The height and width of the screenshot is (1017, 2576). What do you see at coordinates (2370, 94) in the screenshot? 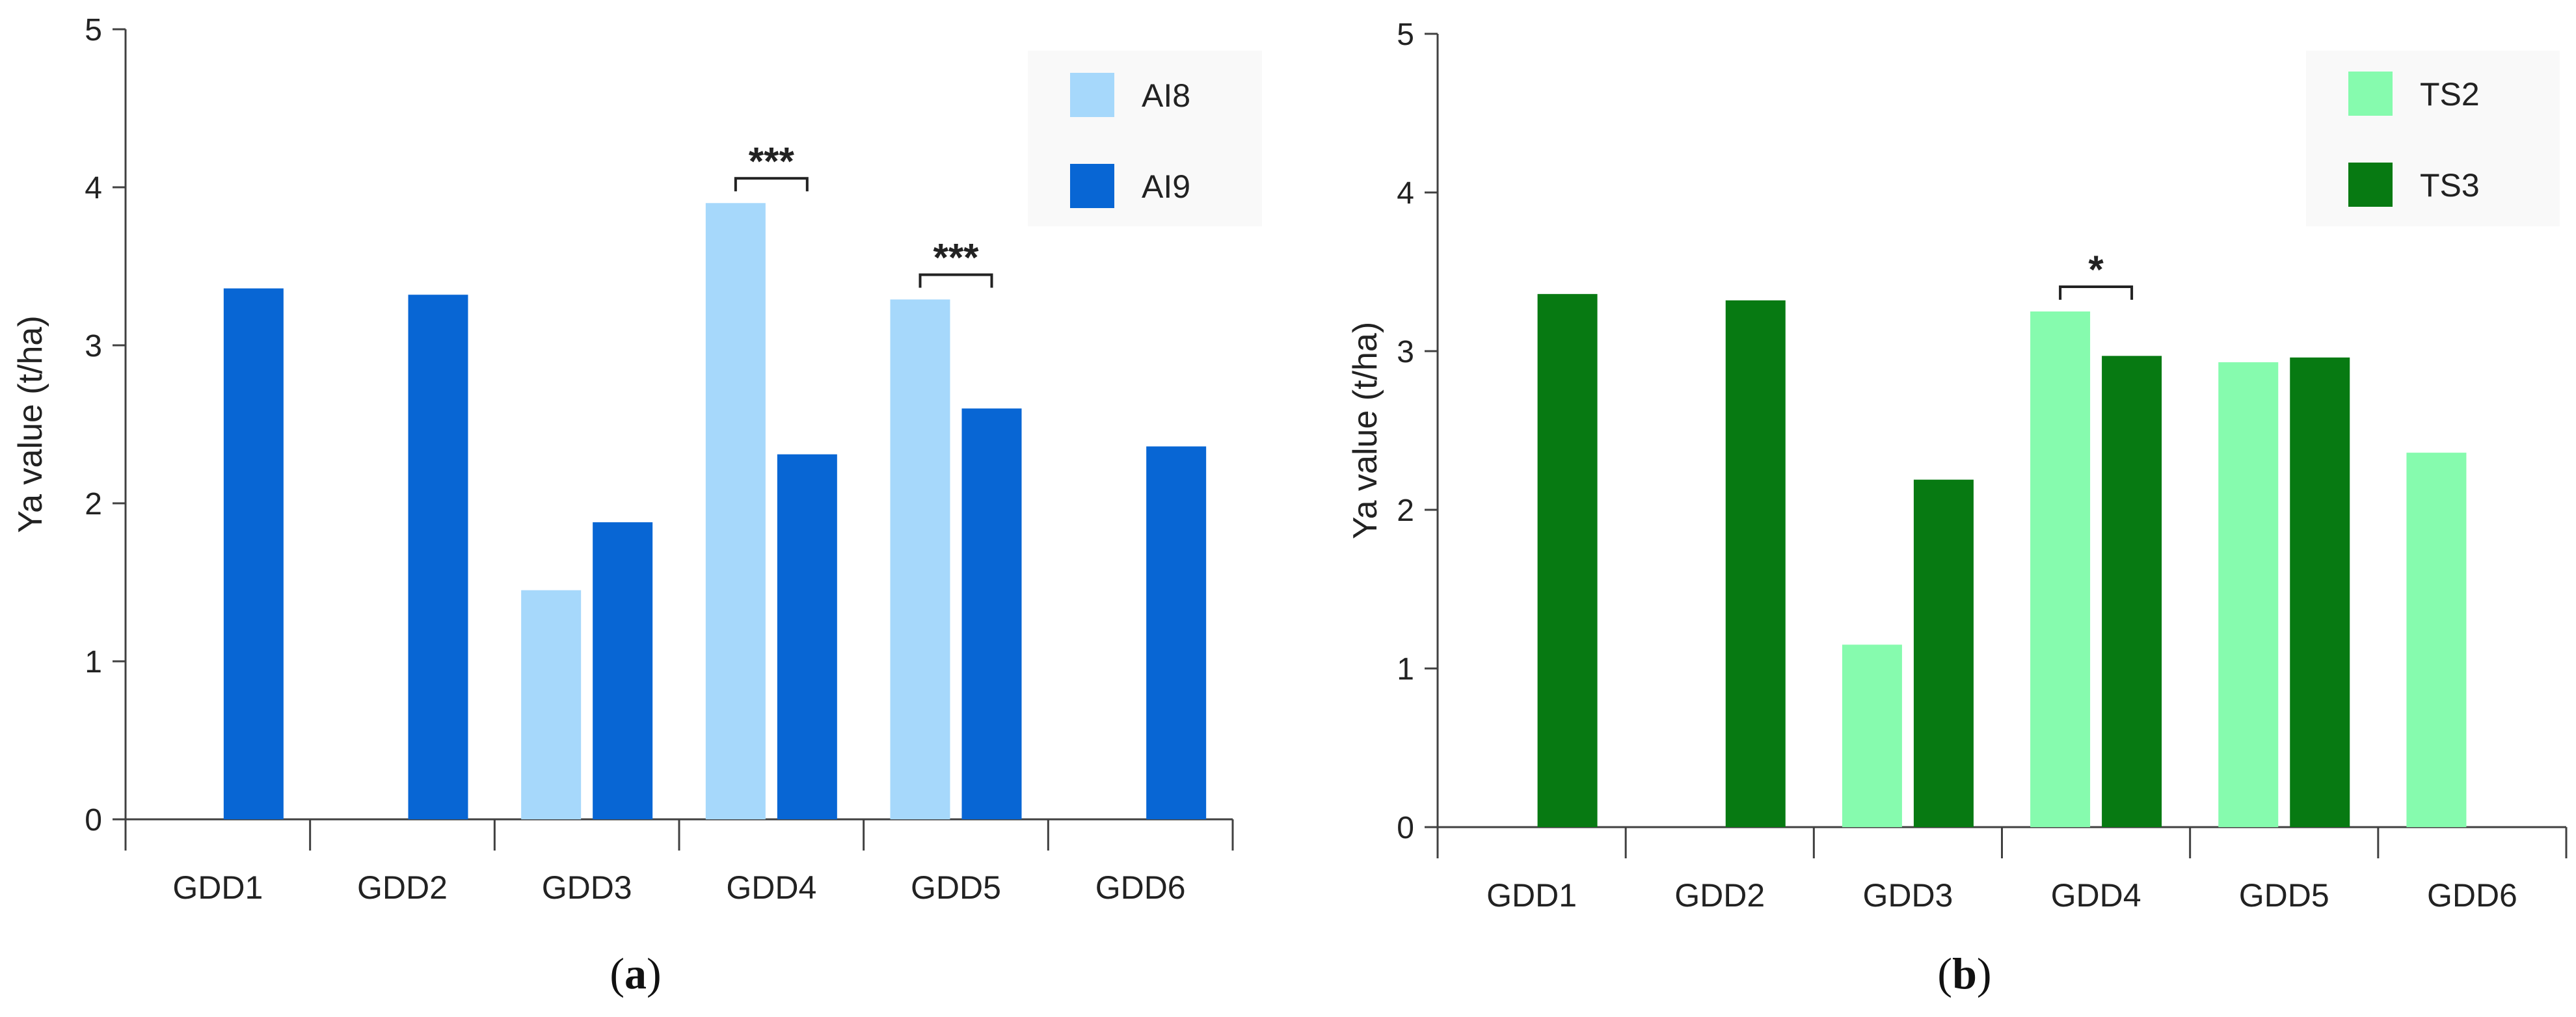
I see `legend-swatch-ts2` at bounding box center [2370, 94].